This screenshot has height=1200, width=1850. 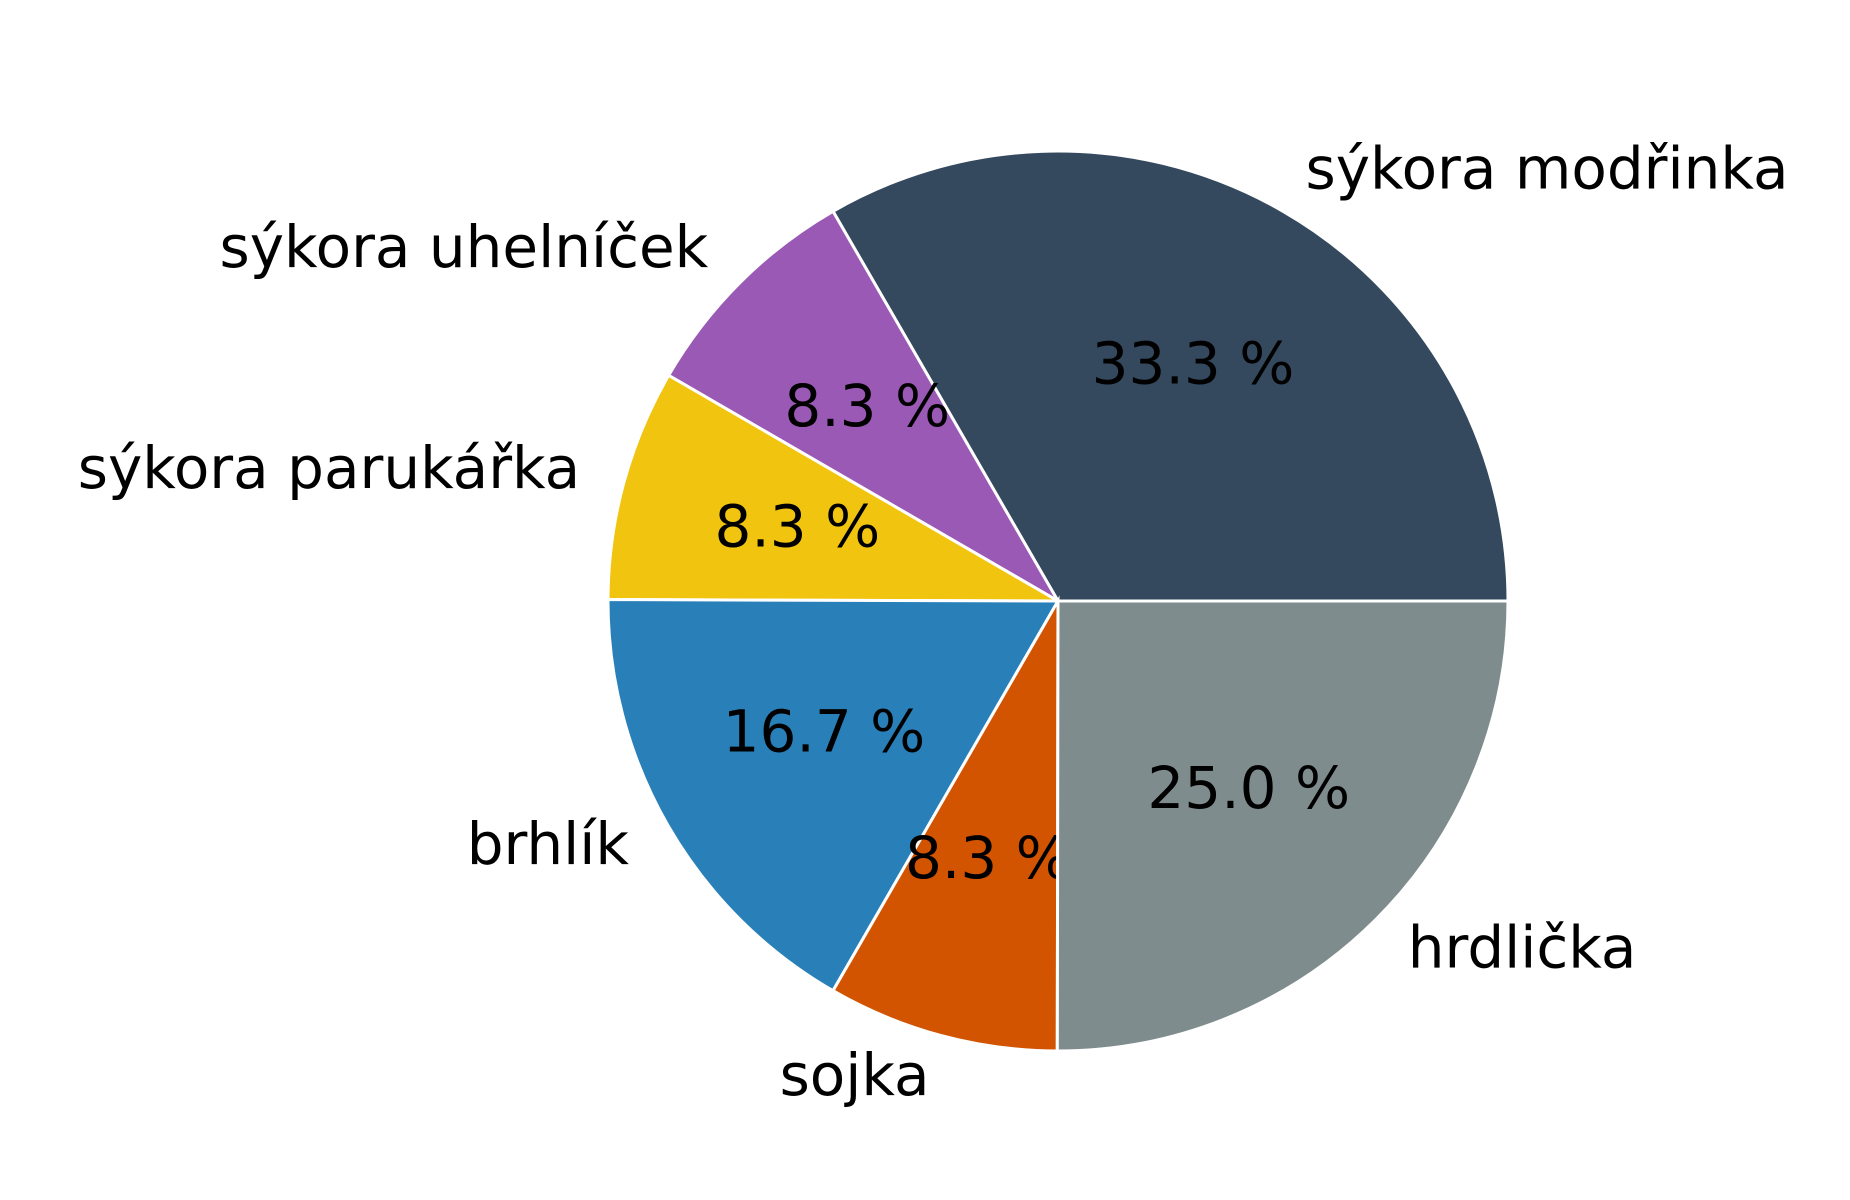 I want to click on percent-label: 16.7 %, so click(x=824, y=732).